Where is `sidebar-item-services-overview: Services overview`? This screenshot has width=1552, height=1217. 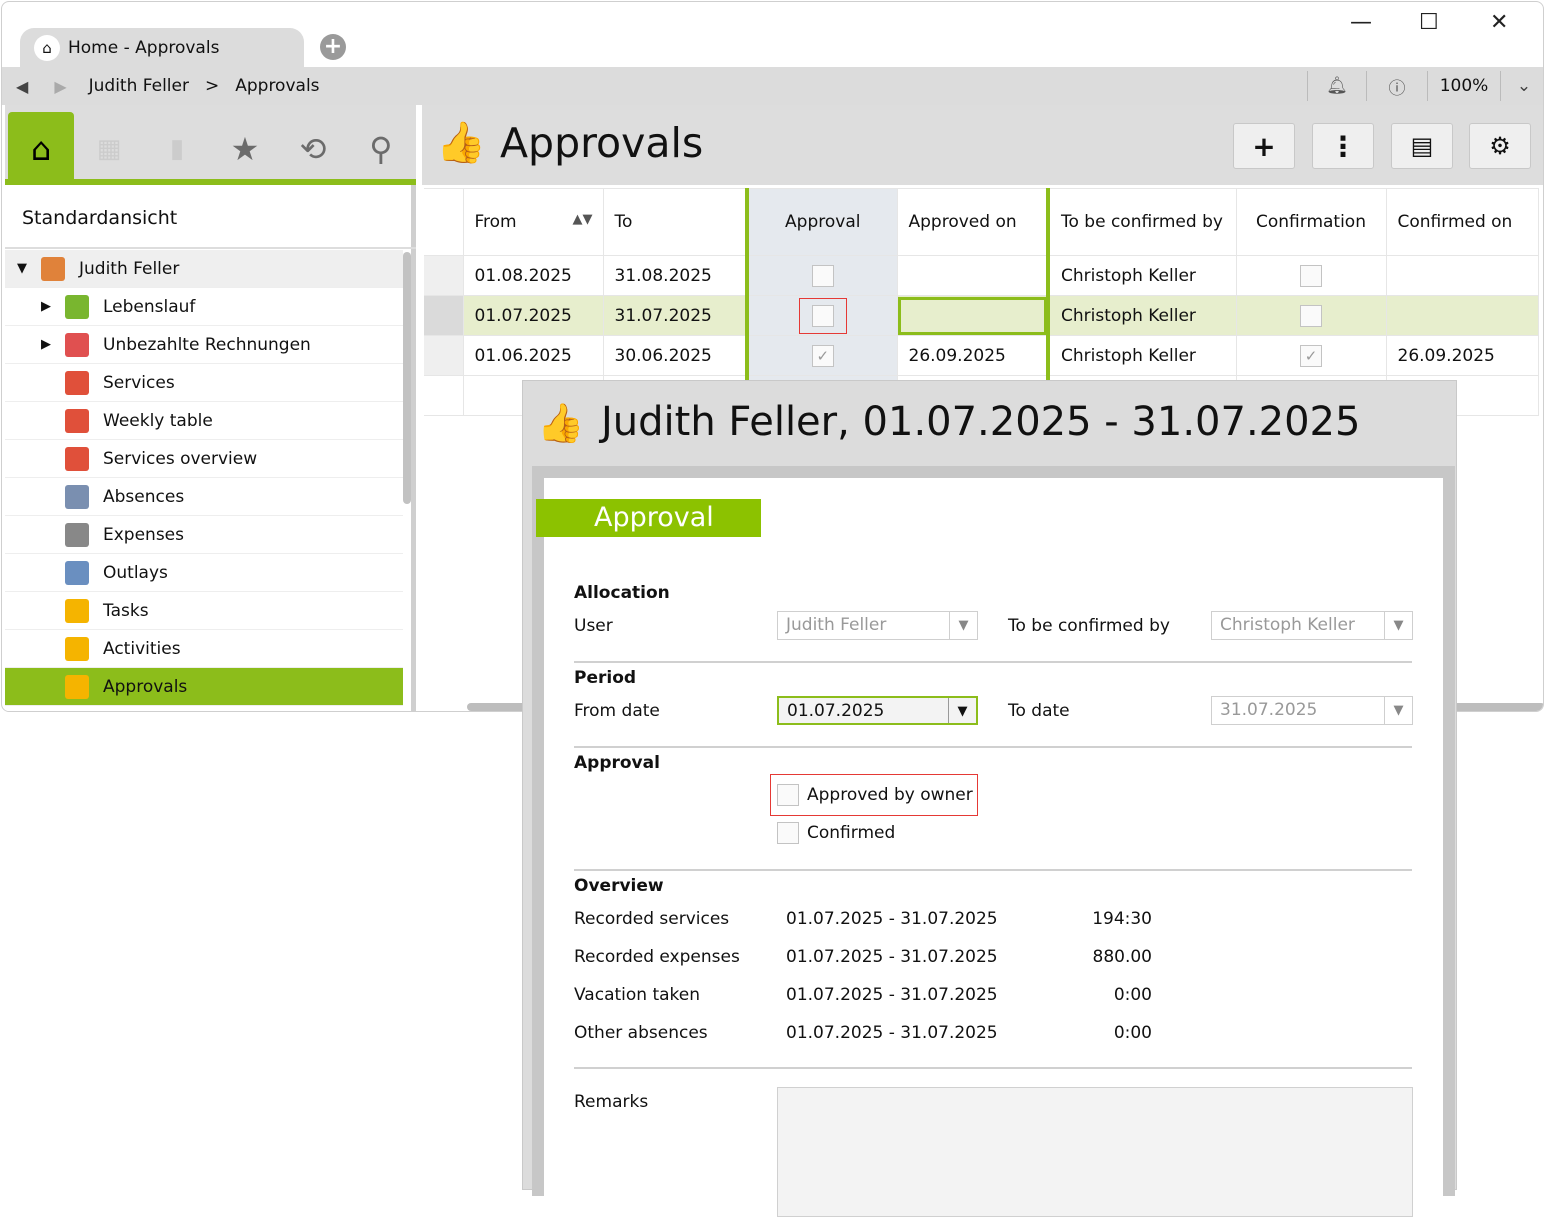 sidebar-item-services-overview: Services overview is located at coordinates (204, 459).